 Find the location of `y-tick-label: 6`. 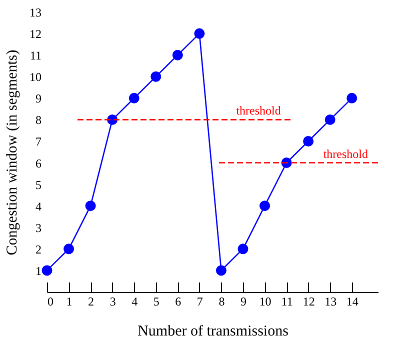

y-tick-label: 6 is located at coordinates (39, 163).